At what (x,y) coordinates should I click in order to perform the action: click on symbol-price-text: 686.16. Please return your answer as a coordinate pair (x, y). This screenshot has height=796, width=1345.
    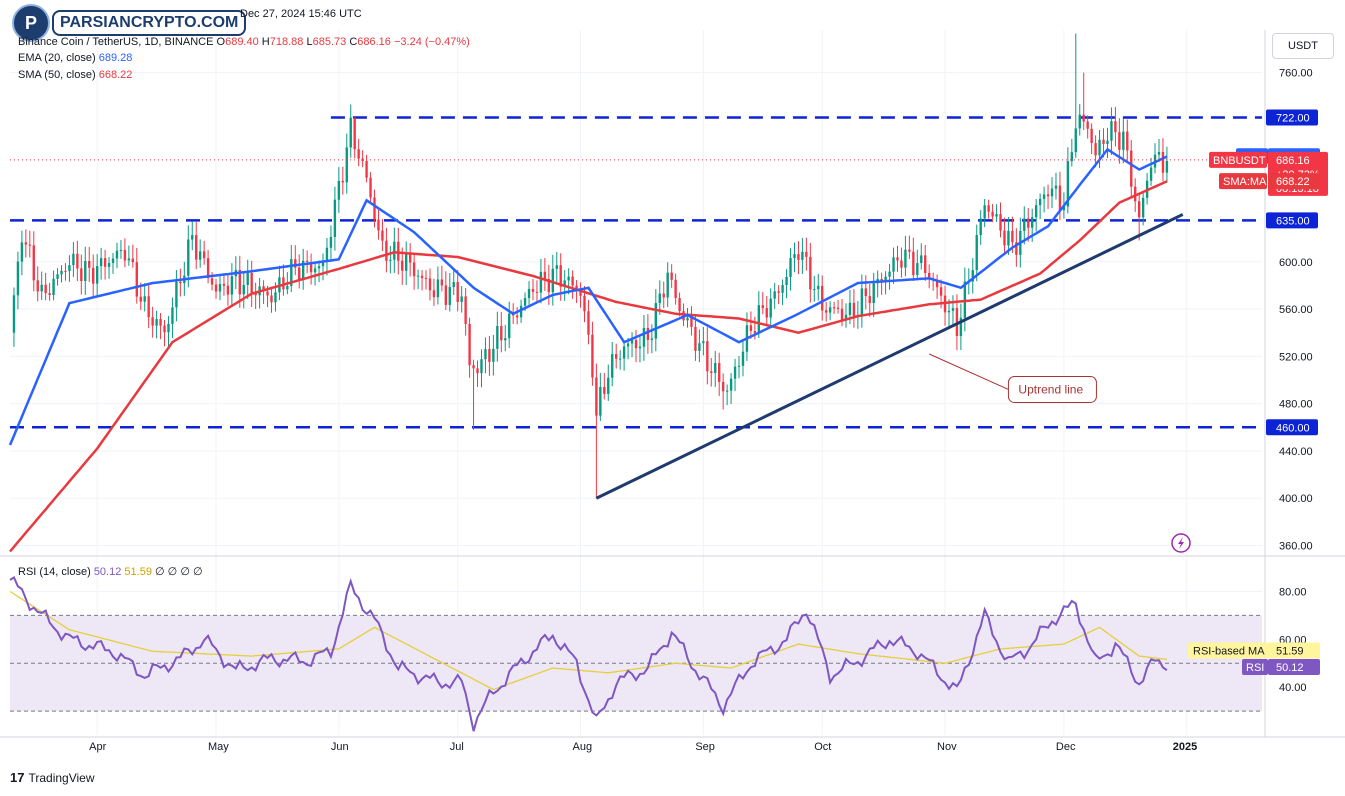
    Looking at the image, I should click on (1293, 161).